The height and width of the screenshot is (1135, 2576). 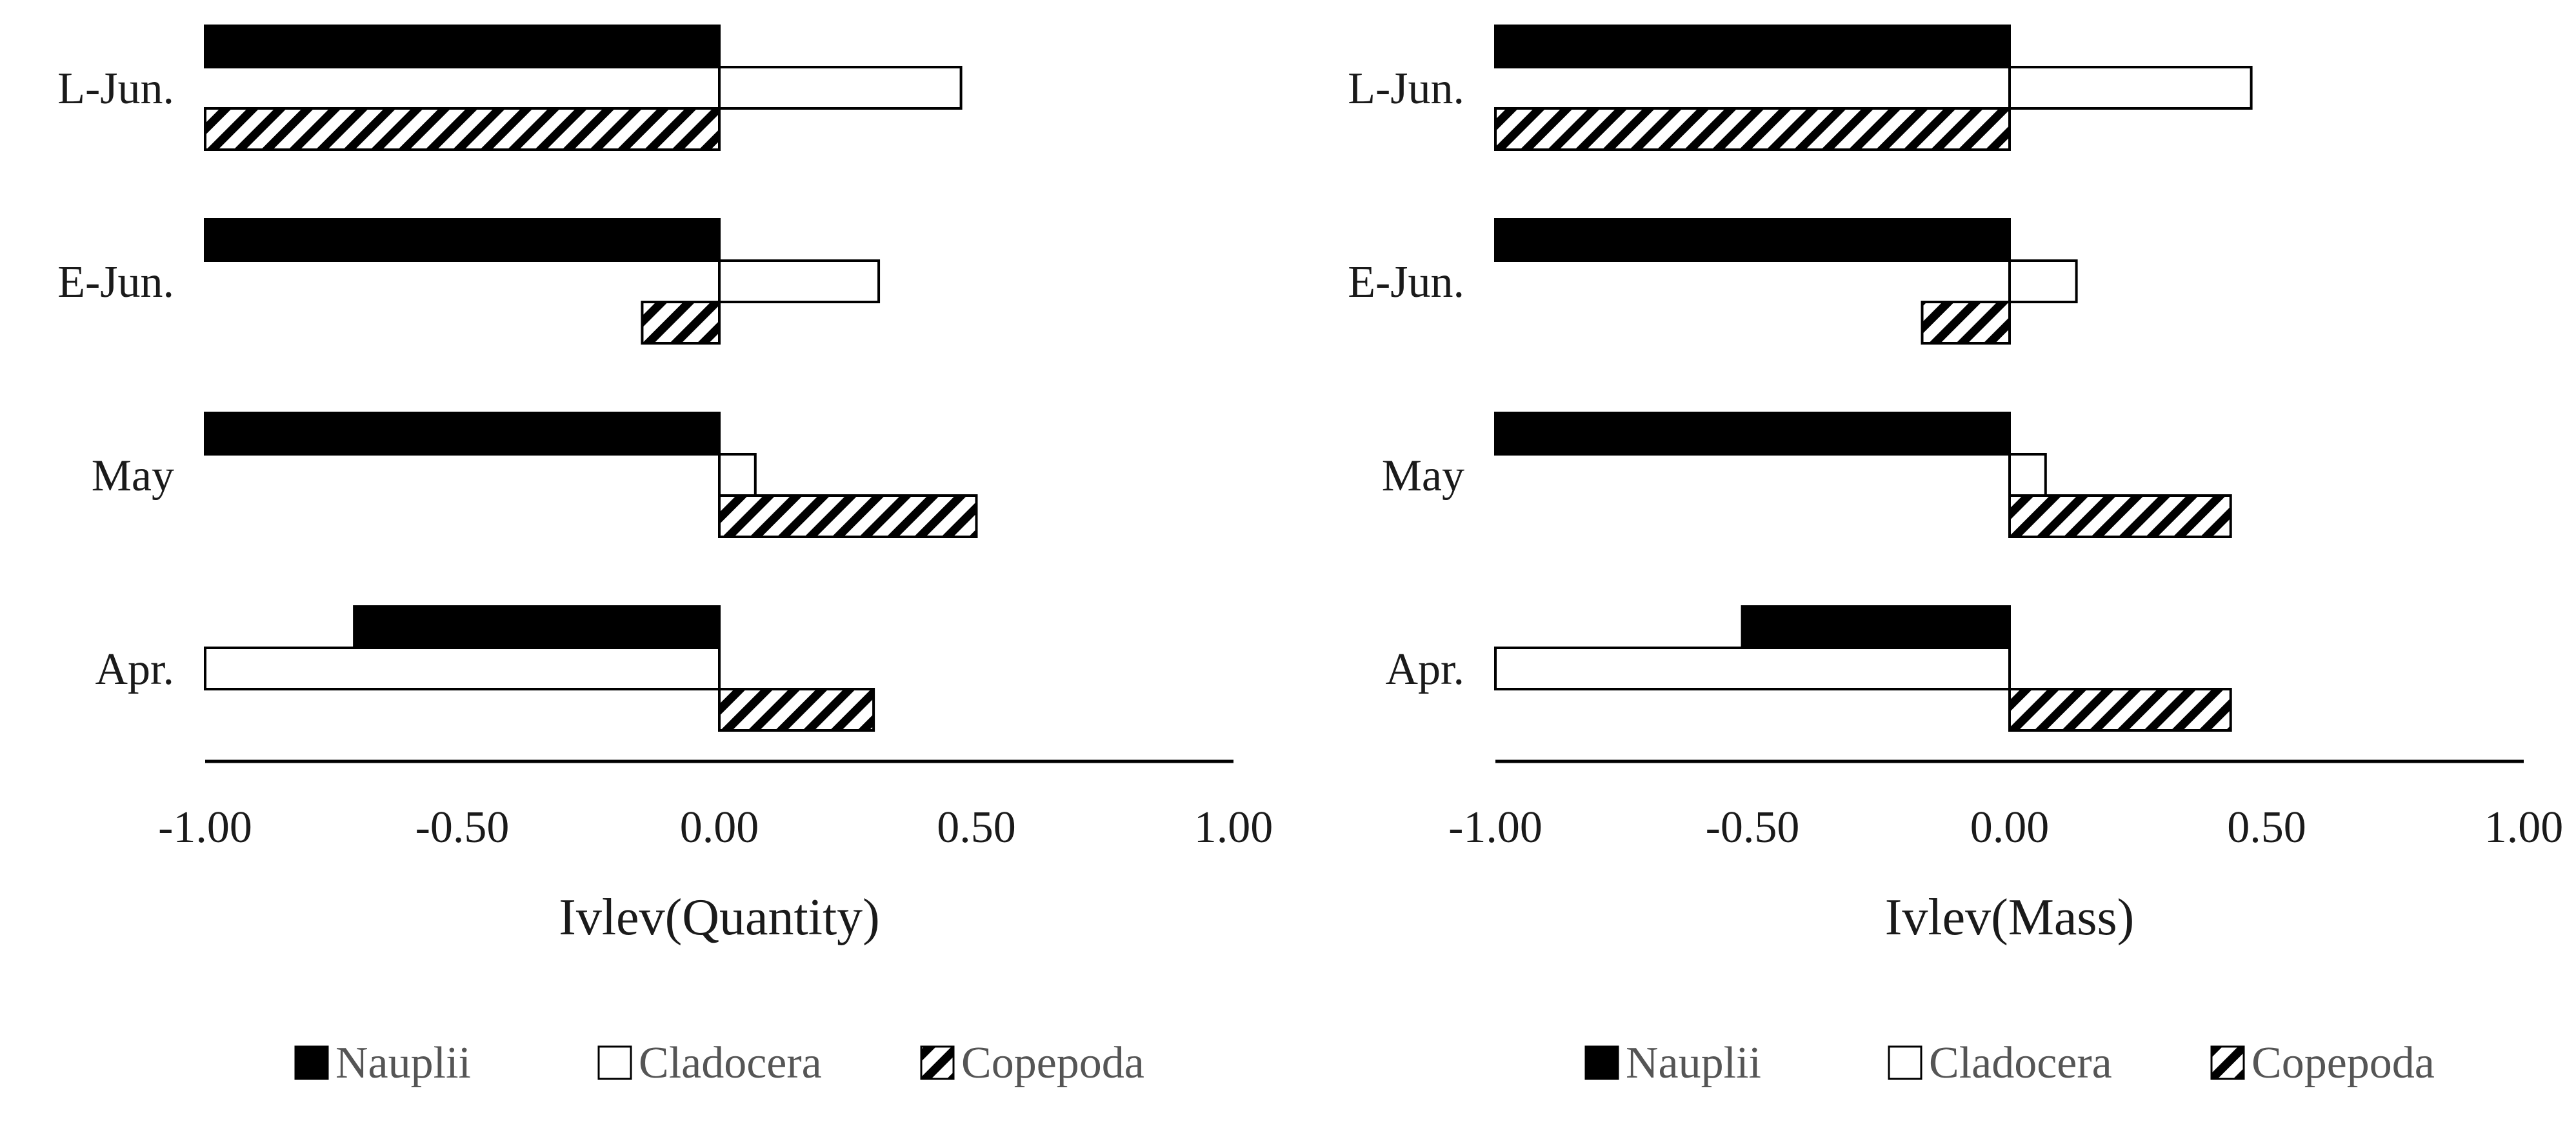 I want to click on x-axis-label: Ivlev(Mass), so click(x=2010, y=917).